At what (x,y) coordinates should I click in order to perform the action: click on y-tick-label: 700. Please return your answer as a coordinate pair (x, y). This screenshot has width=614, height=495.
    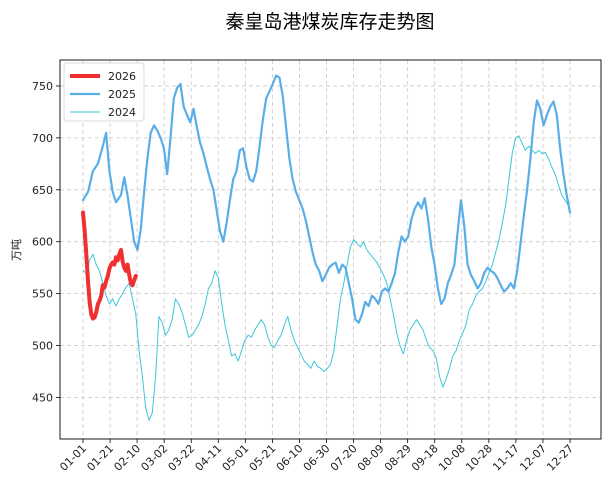
    Looking at the image, I should click on (42, 138).